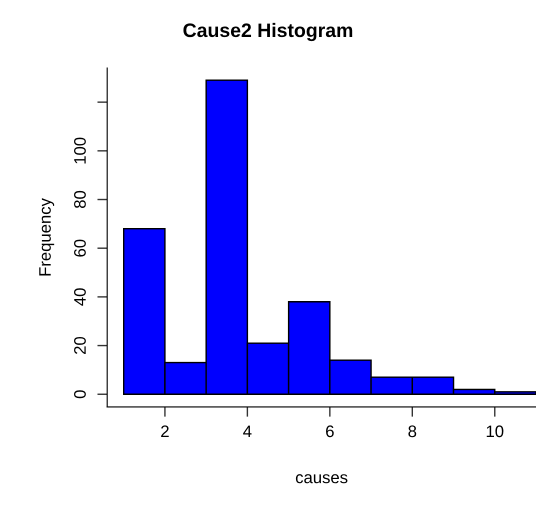  What do you see at coordinates (80, 199) in the screenshot?
I see `y-tick-label: 80` at bounding box center [80, 199].